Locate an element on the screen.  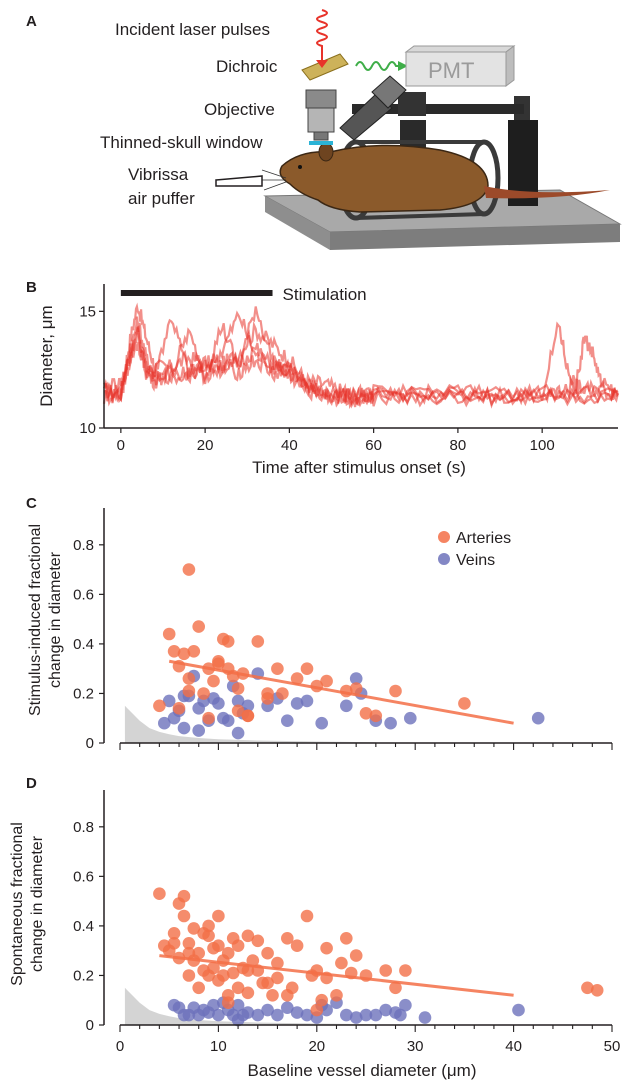
legend-arteries-label: Arteries is located at coordinates (483, 538).